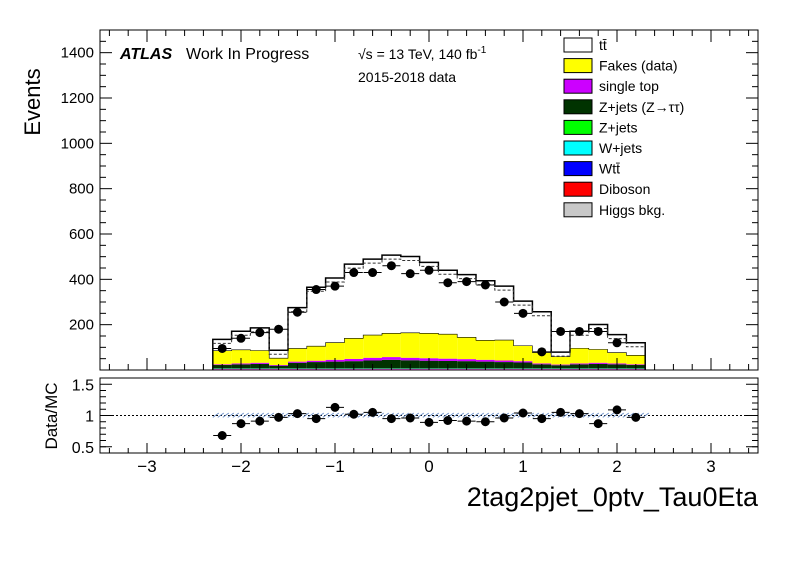 This screenshot has height=574, width=798. Describe the element at coordinates (407, 77) in the screenshot. I see `period-text: 2015-2018 data` at that location.